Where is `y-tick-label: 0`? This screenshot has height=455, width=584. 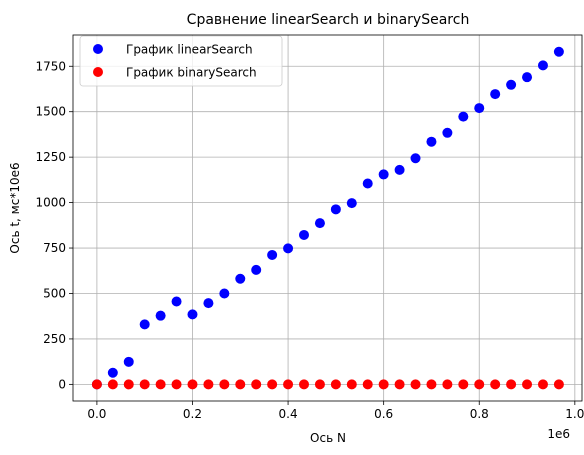 y-tick-label: 0 is located at coordinates (62, 384).